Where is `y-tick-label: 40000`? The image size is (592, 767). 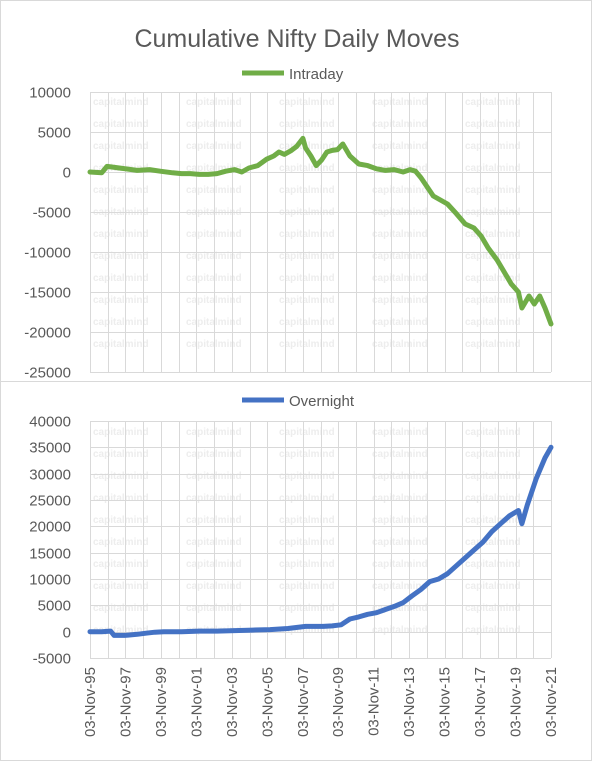
y-tick-label: 40000 is located at coordinates (50, 422).